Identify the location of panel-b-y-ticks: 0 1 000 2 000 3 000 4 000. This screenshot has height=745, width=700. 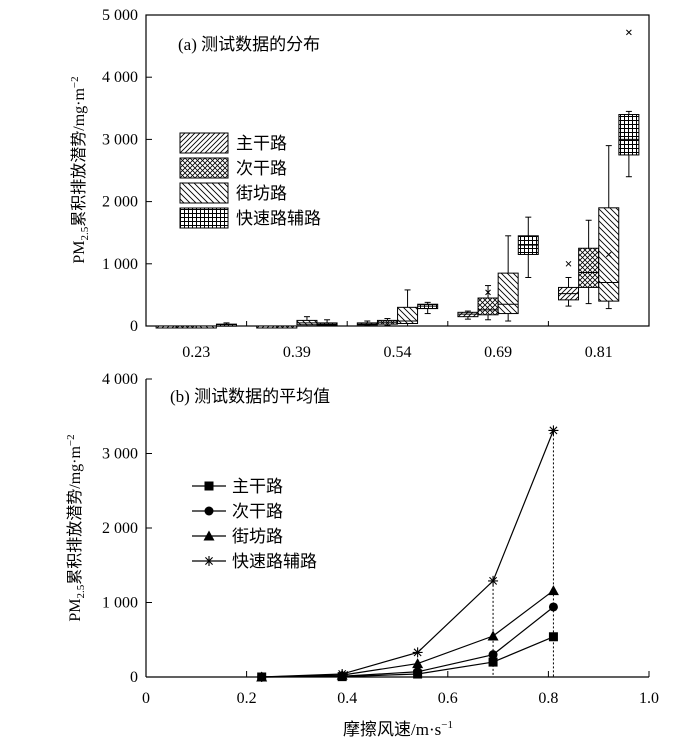
(127, 528).